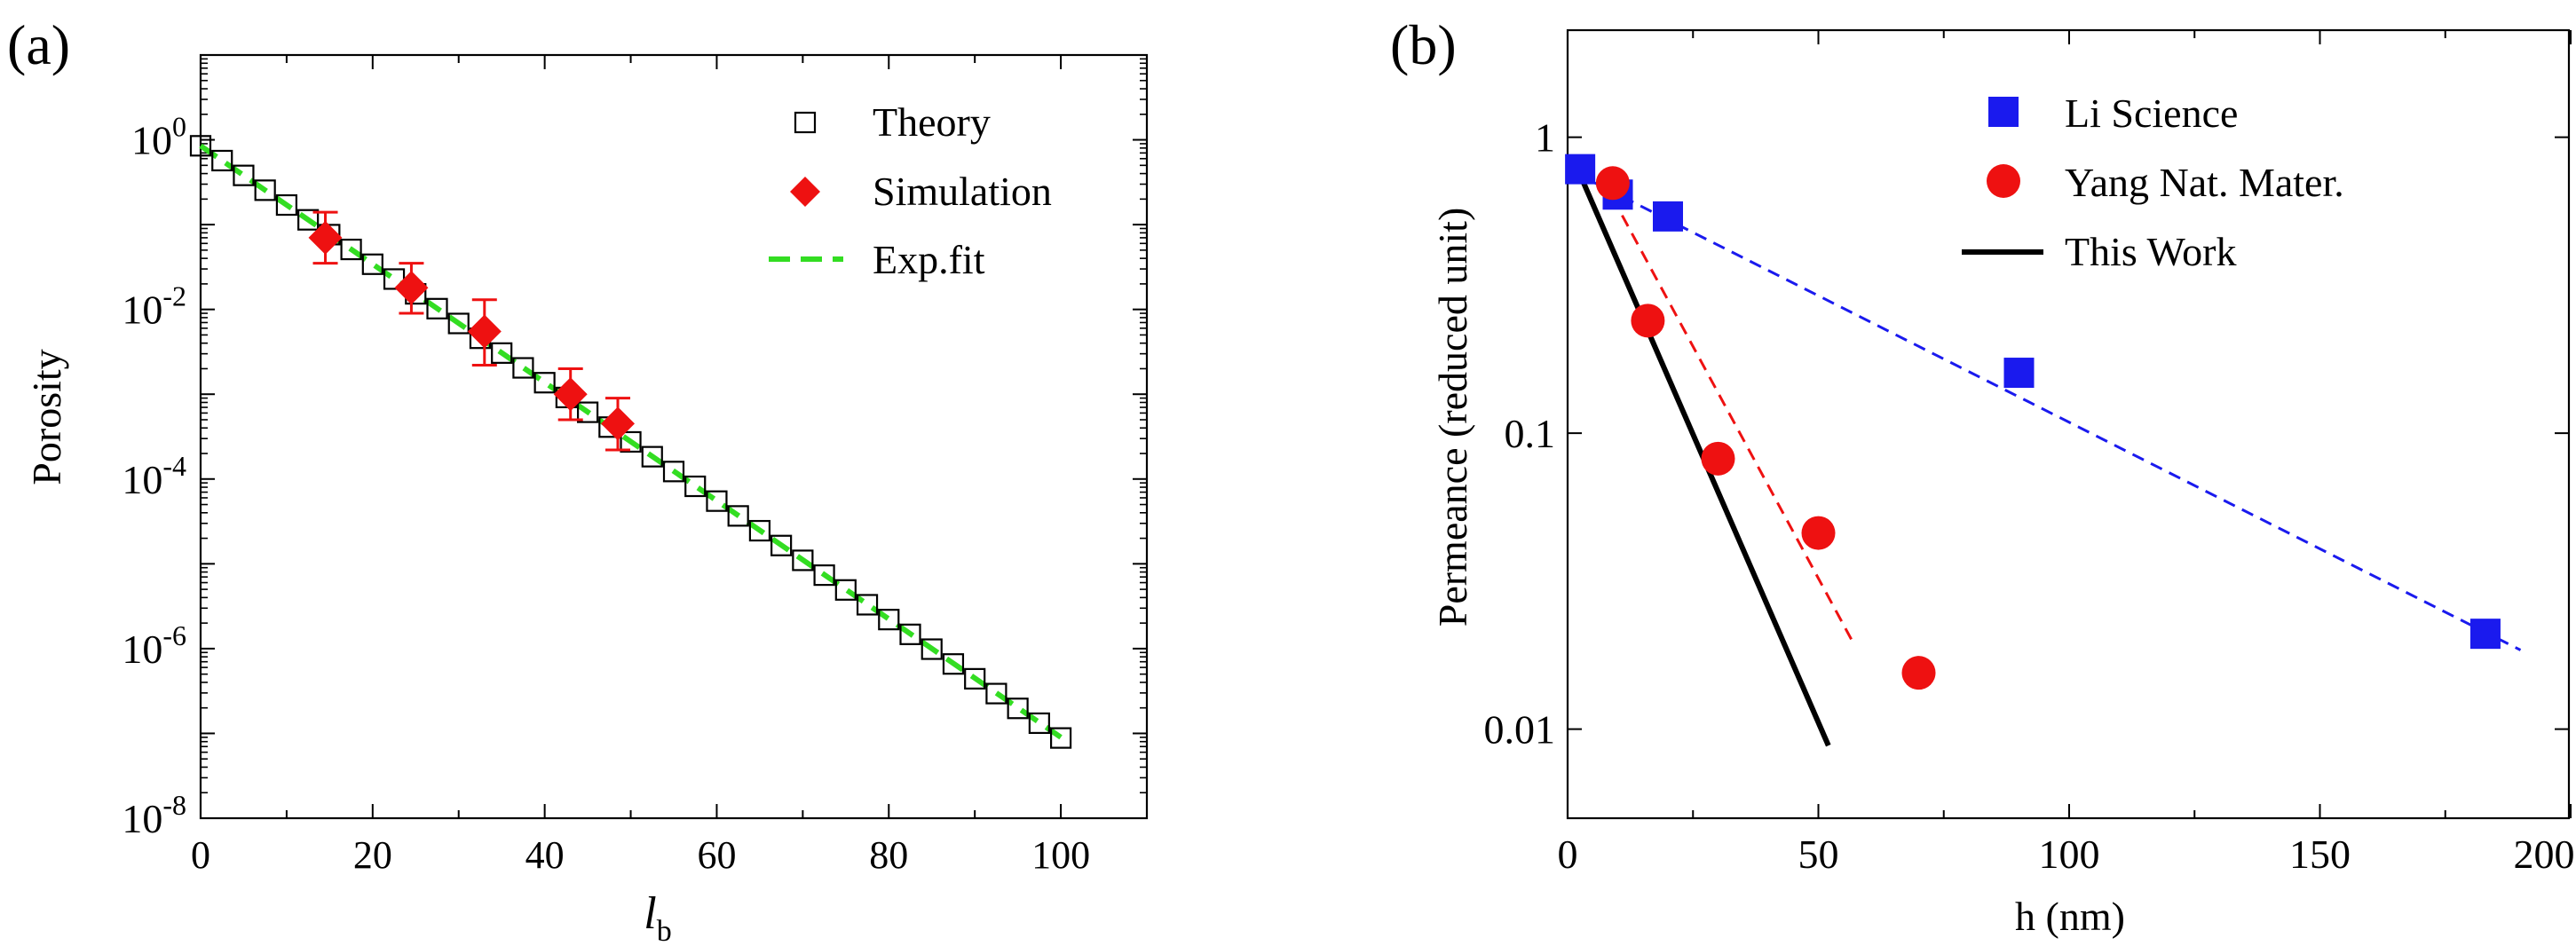 Image resolution: width=2576 pixels, height=946 pixels. I want to click on b-y-axis-label: Permeance (reduced unit), so click(1452, 418).